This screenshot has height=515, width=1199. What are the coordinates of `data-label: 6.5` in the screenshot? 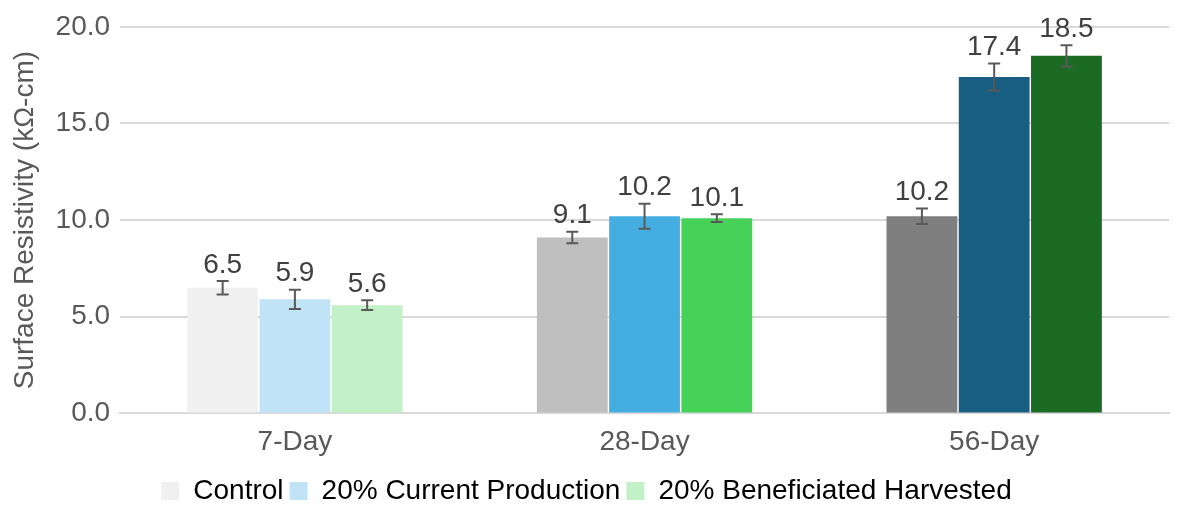 It's located at (223, 263).